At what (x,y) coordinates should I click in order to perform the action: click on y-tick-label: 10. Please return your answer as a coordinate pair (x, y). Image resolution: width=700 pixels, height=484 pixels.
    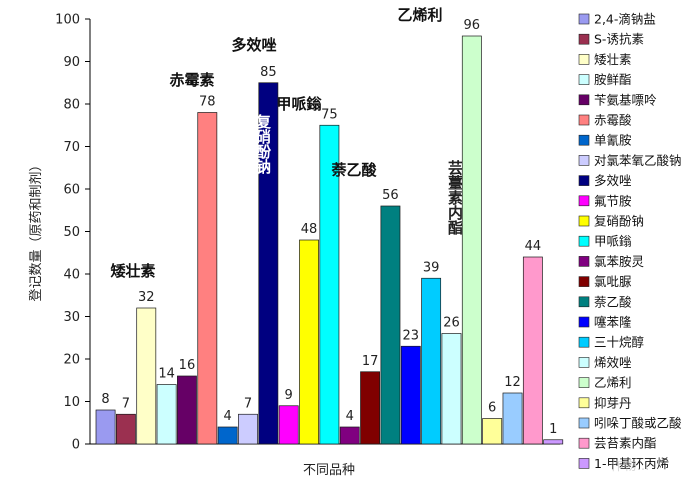
    Looking at the image, I should click on (71, 402).